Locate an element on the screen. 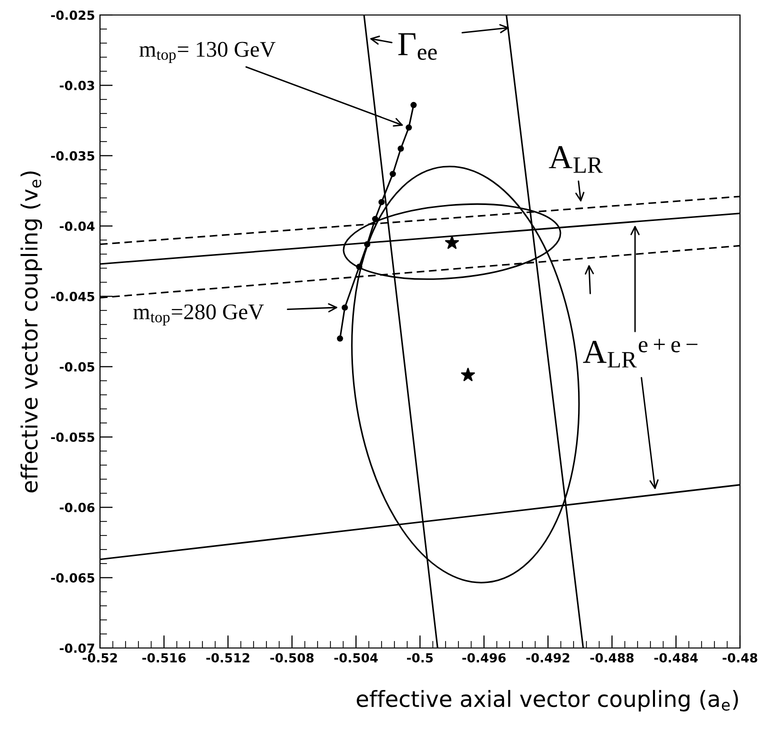 The image size is (766, 730). annotation: m$_{top}$=280 GeV is located at coordinates (198, 315).